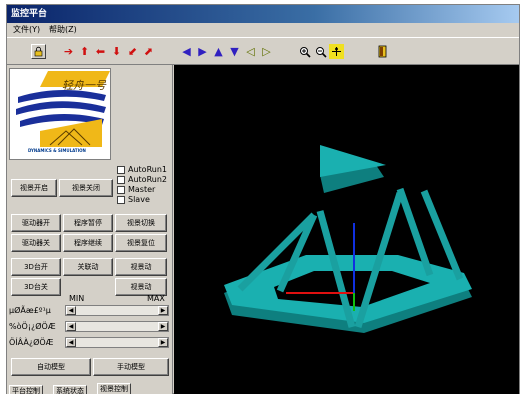 The image size is (522, 394). What do you see at coordinates (68, 51) in the screenshot?
I see `arrow-right-icon: ➔` at bounding box center [68, 51].